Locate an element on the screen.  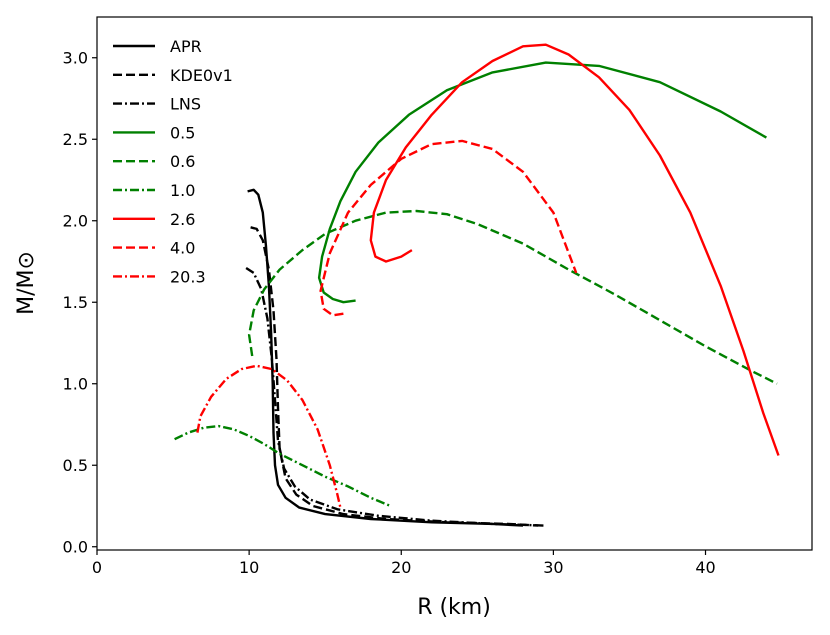
y-axis-label: M/M⊙ is located at coordinates (26, 283).